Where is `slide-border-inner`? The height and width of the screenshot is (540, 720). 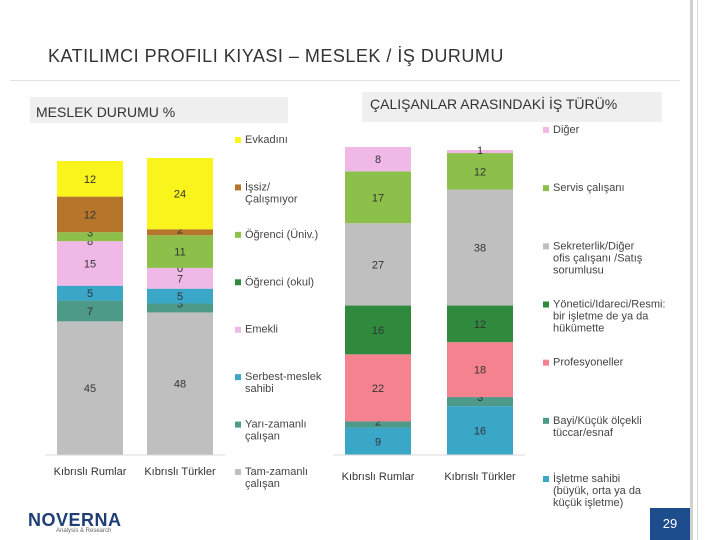 slide-border-inner is located at coordinates (697, 270).